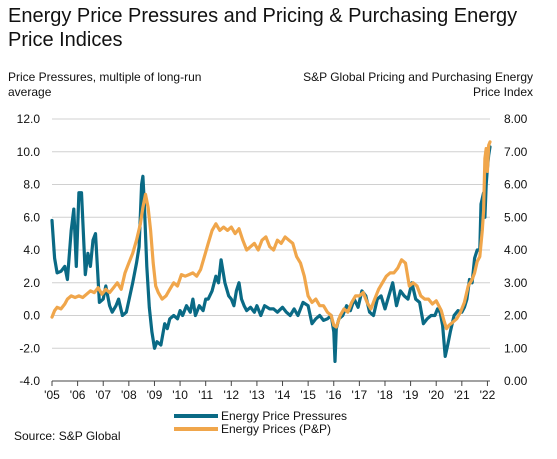 The height and width of the screenshot is (459, 557). Describe the element at coordinates (284, 416) in the screenshot. I see `legend-label: Energy Price Pressures` at that location.